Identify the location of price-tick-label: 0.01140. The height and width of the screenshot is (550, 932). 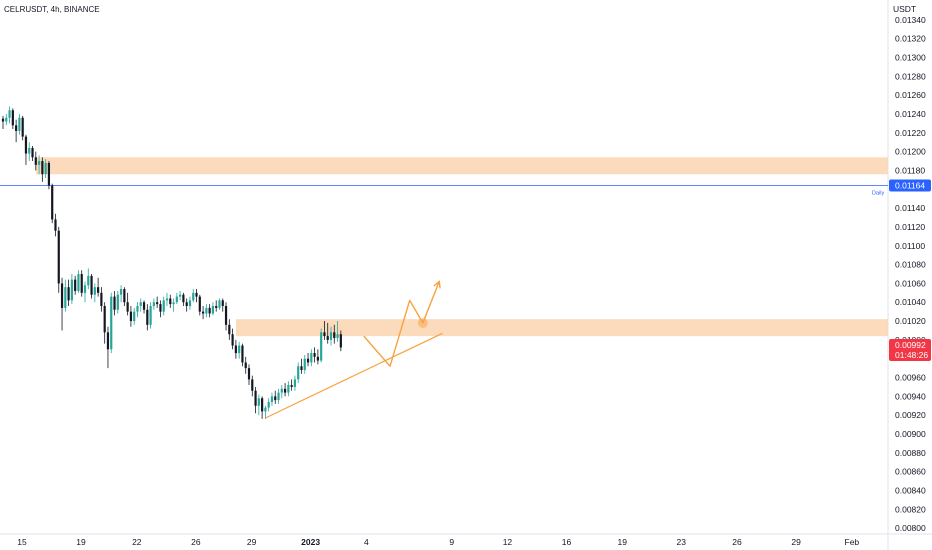
(910, 208).